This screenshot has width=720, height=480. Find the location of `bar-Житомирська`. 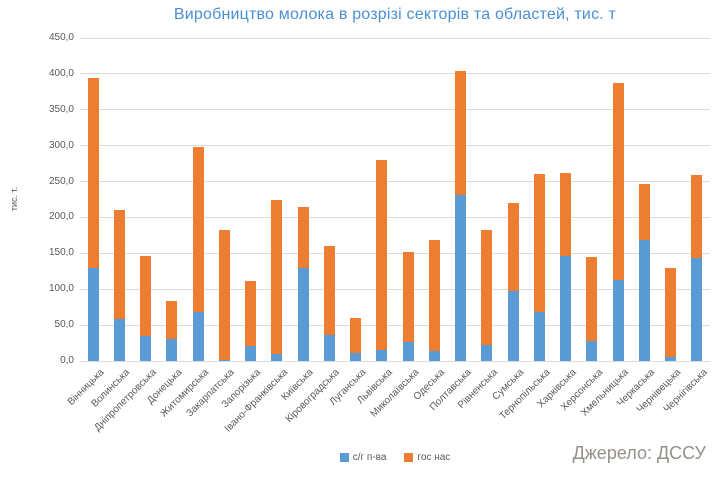

bar-Житомирська is located at coordinates (198, 254).